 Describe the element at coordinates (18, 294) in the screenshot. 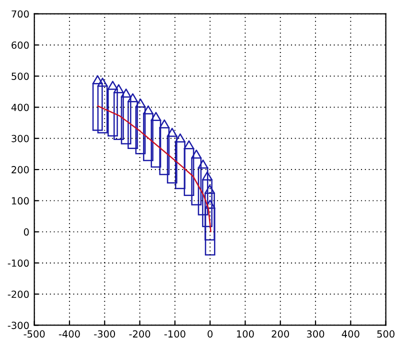

I see `y-tick-label: -200` at that location.